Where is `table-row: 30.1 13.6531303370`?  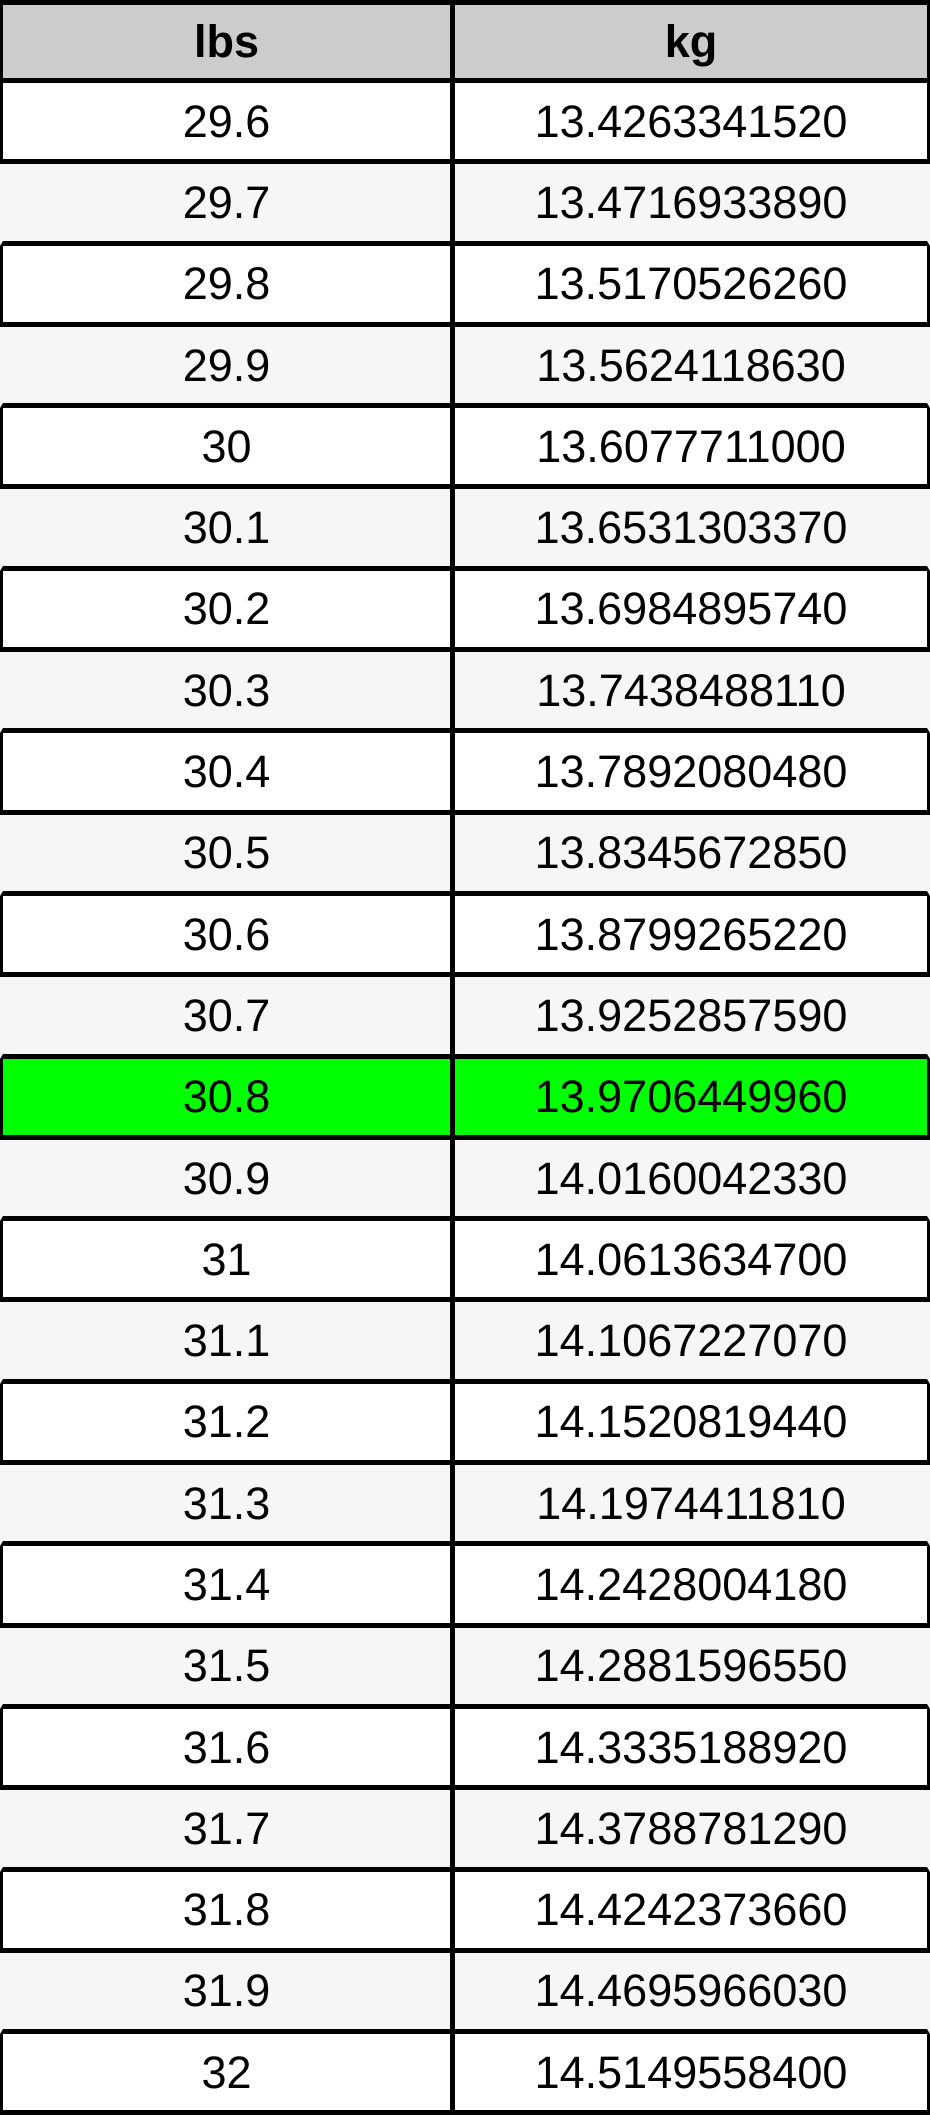 table-row: 30.1 13.6531303370 is located at coordinates (465, 530).